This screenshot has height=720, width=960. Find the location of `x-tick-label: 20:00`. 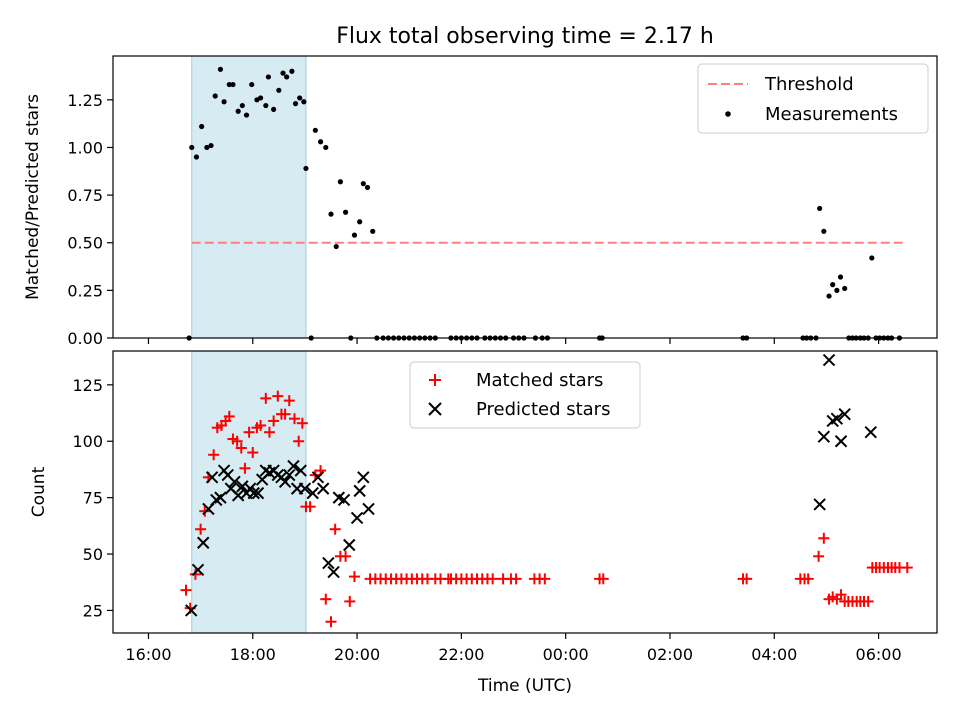

x-tick-label: 20:00 is located at coordinates (357, 654).